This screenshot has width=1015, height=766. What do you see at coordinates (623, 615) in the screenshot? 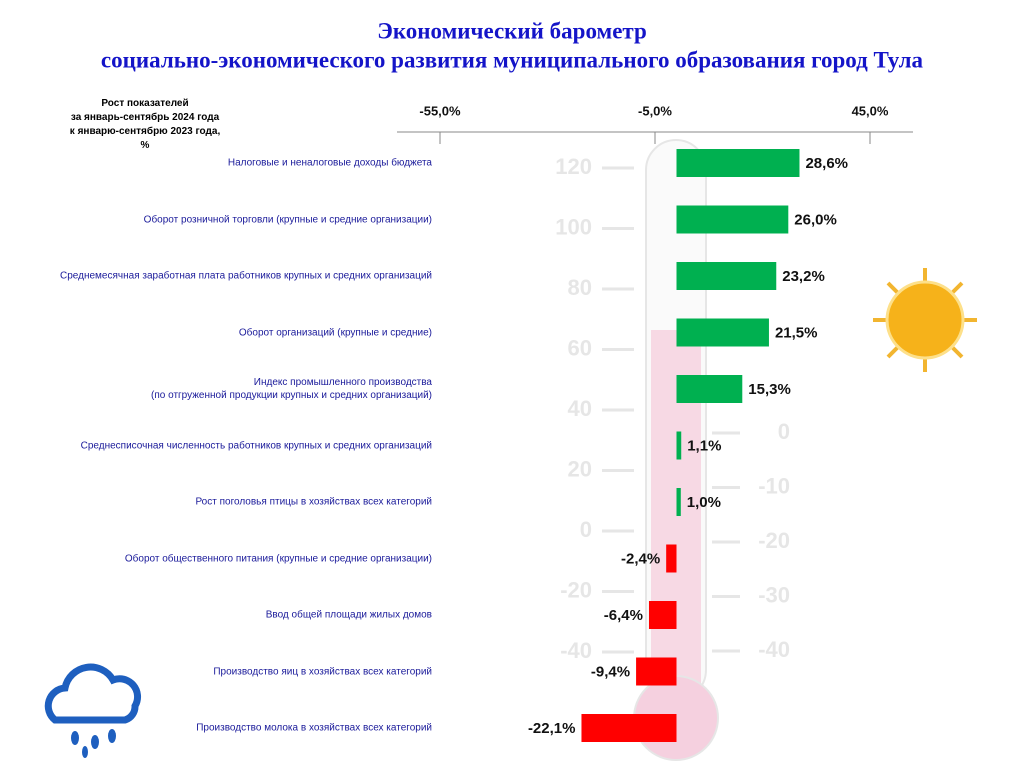
I see `value-label: -6,4%` at bounding box center [623, 615].